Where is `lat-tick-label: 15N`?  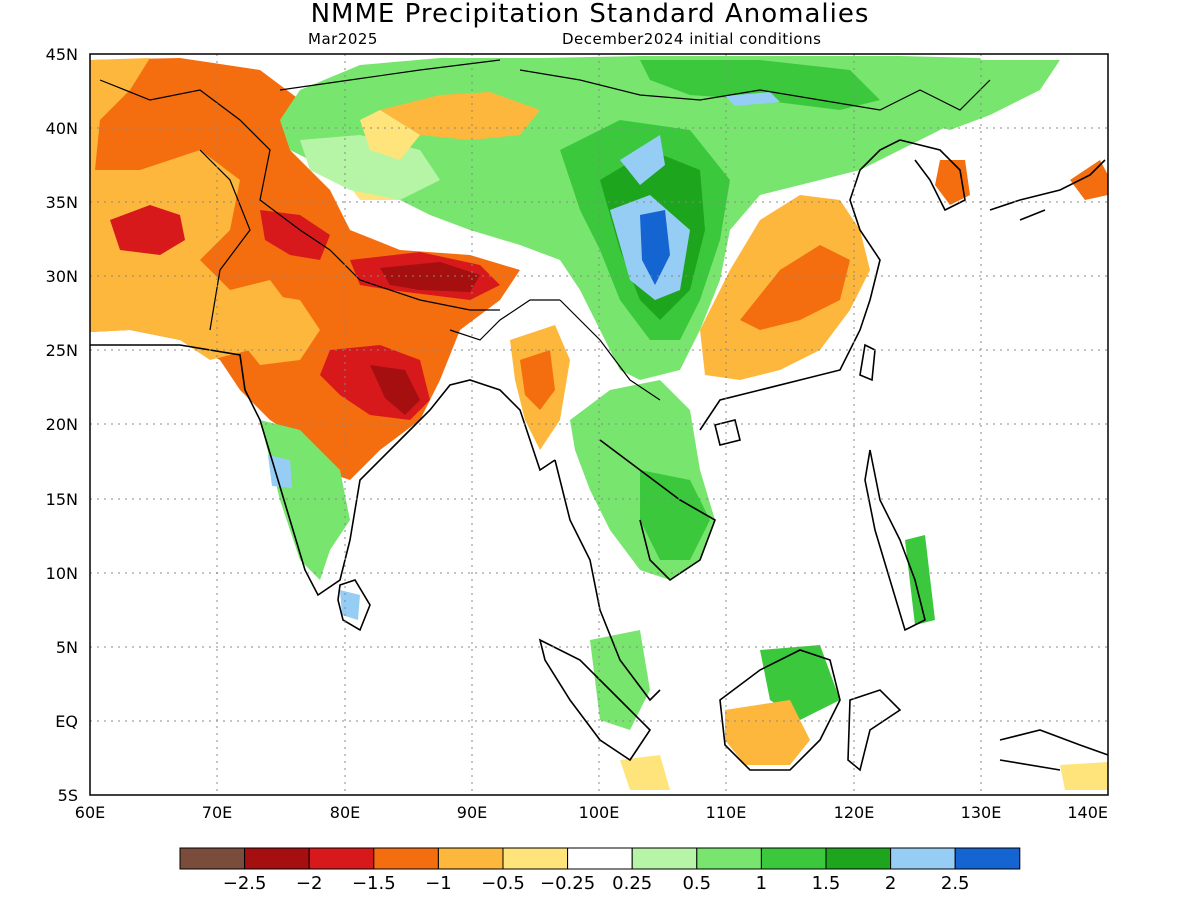
lat-tick-label: 15N is located at coordinates (62, 499).